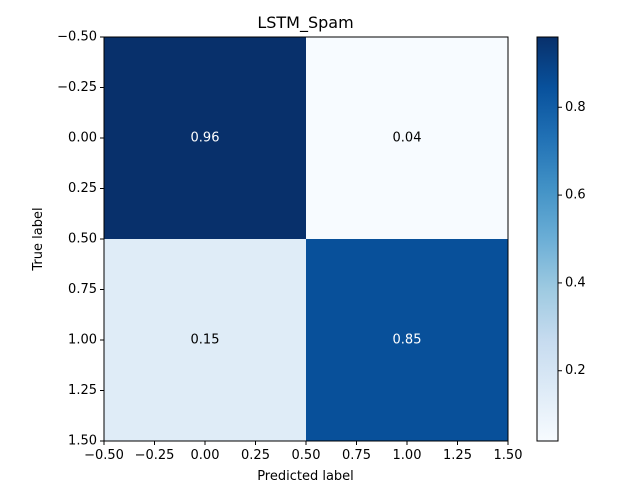 Image resolution: width=640 pixels, height=484 pixels. Describe the element at coordinates (356, 455) in the screenshot. I see `x-tick-label: 0.75` at that location.